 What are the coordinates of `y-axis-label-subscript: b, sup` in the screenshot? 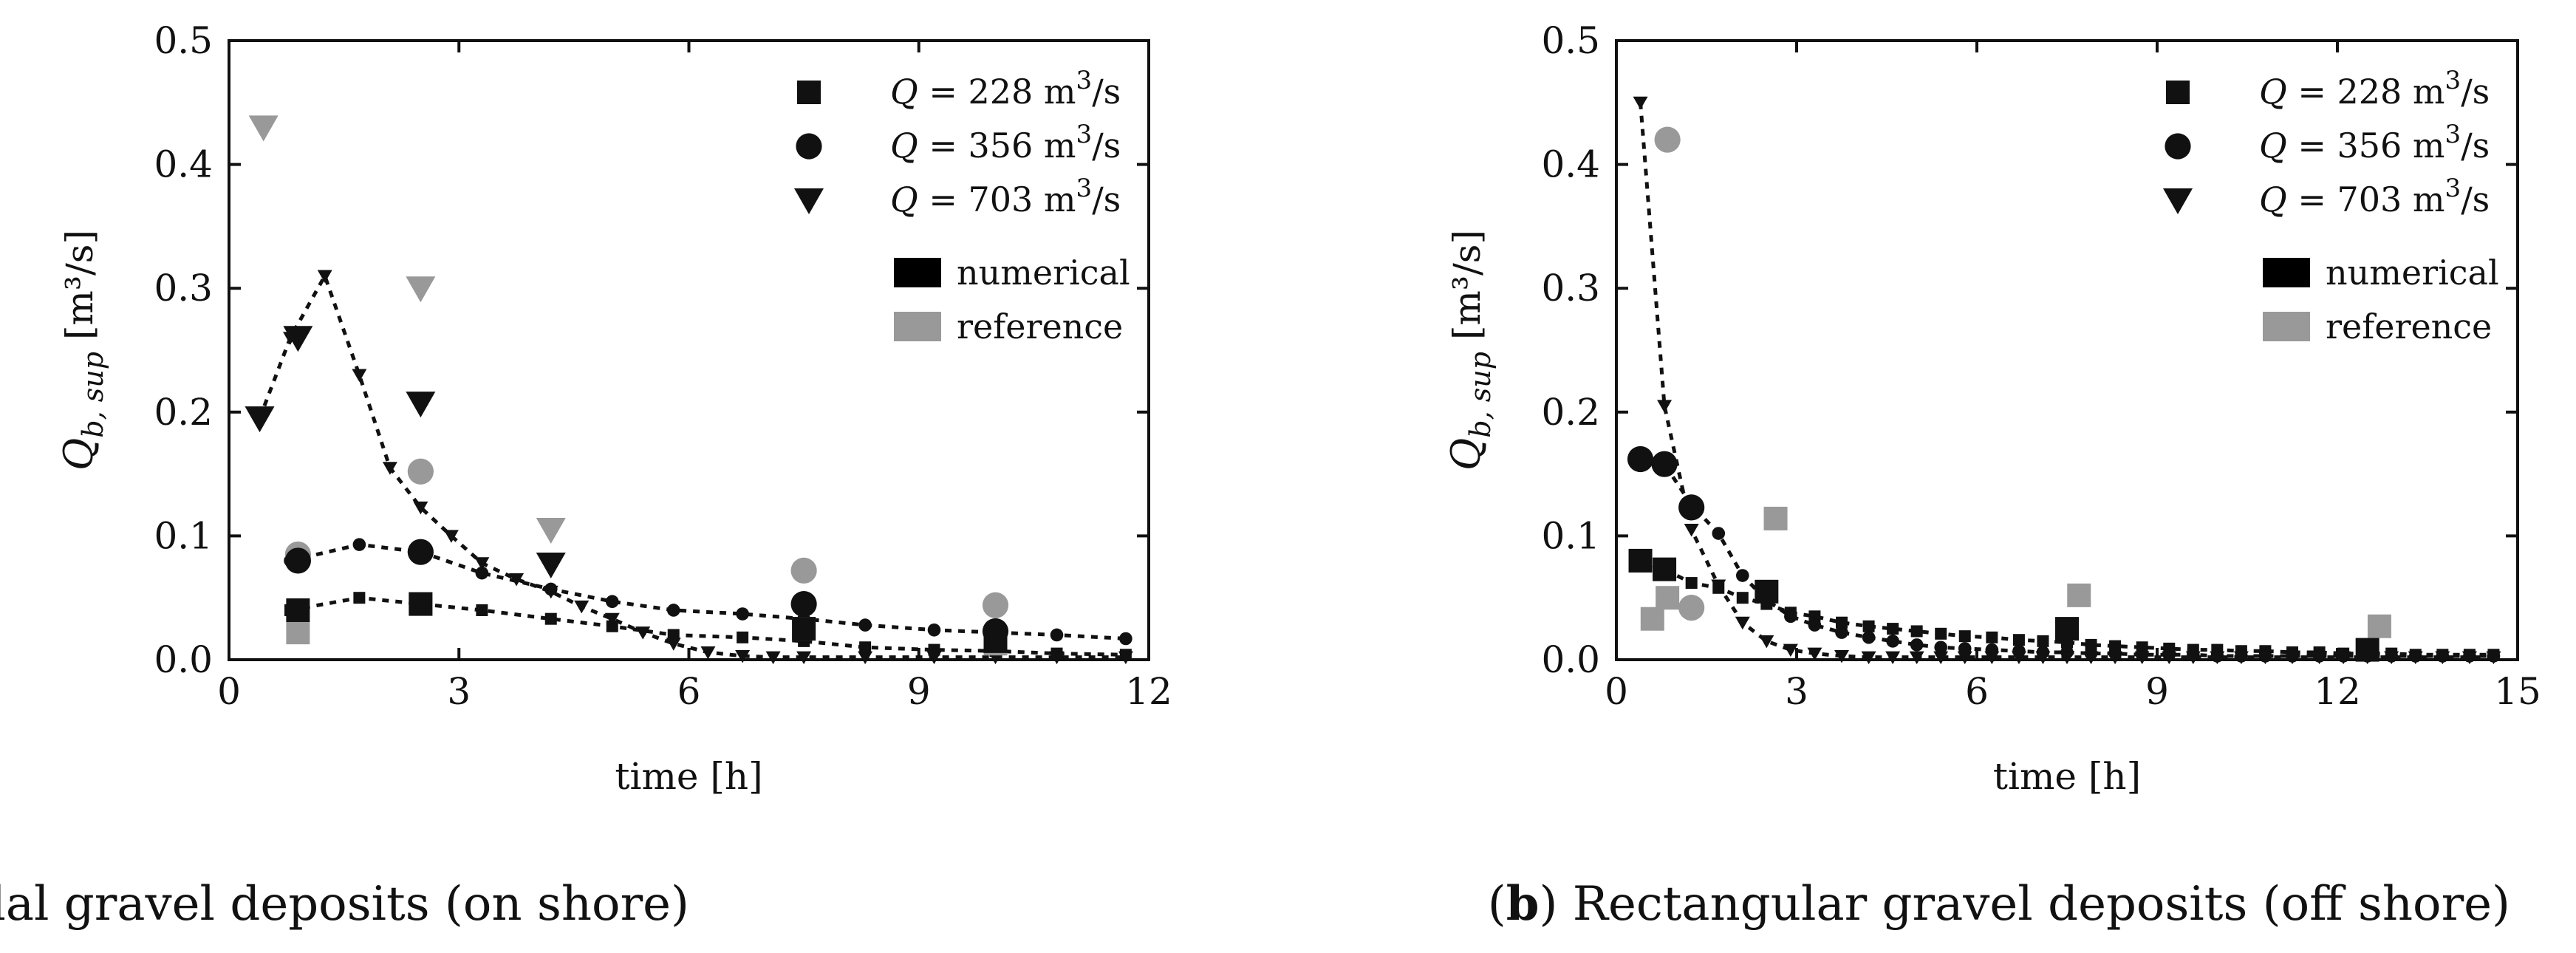 It's located at (93, 395).